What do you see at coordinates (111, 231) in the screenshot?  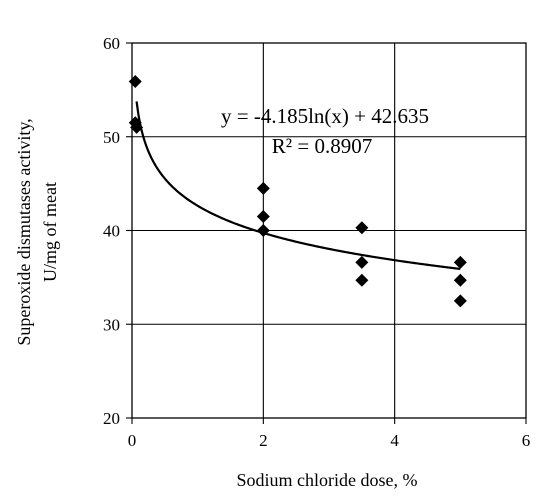 I see `y-tick-label: 40` at bounding box center [111, 231].